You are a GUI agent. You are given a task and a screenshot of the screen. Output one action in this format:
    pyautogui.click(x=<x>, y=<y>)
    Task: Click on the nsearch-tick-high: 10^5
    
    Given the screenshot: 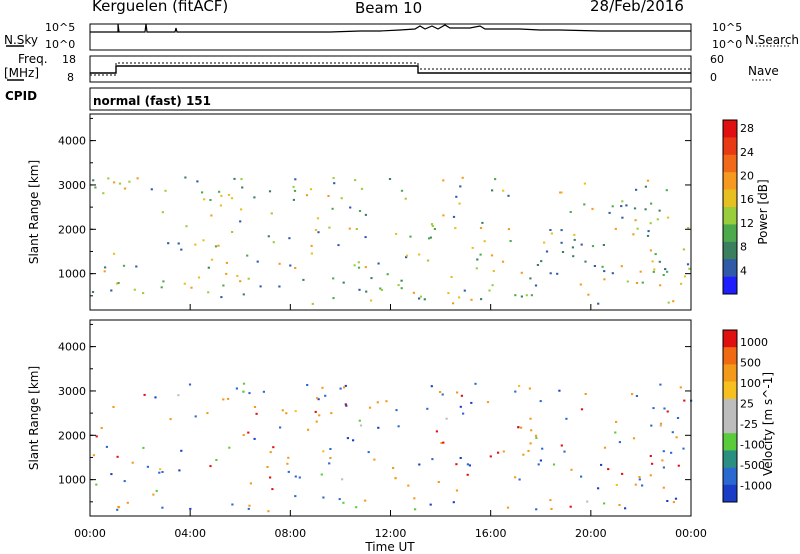 What is the action you would take?
    pyautogui.click(x=727, y=27)
    